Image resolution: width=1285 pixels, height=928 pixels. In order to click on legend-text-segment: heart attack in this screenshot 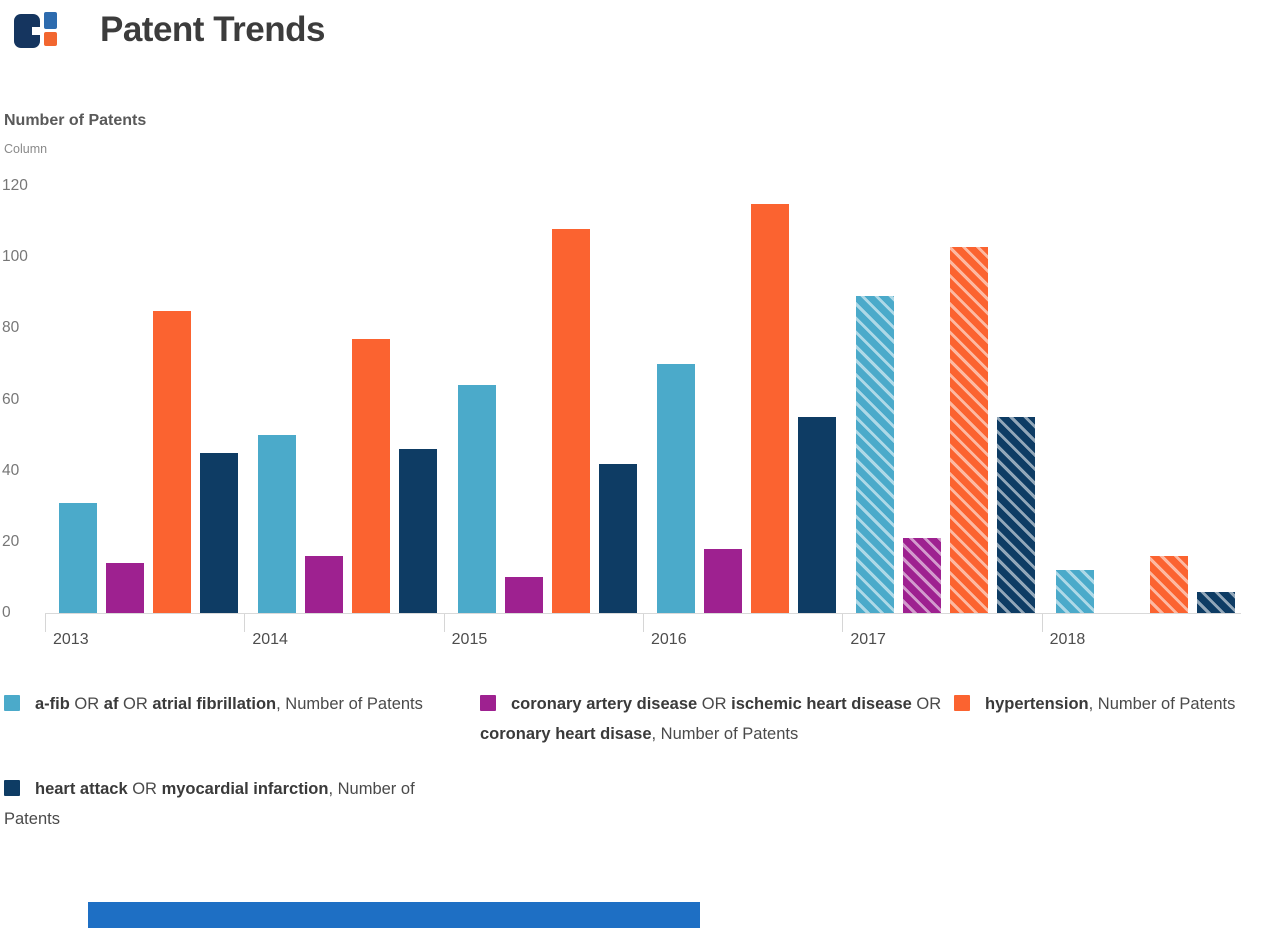, I will do `click(81, 789)`.